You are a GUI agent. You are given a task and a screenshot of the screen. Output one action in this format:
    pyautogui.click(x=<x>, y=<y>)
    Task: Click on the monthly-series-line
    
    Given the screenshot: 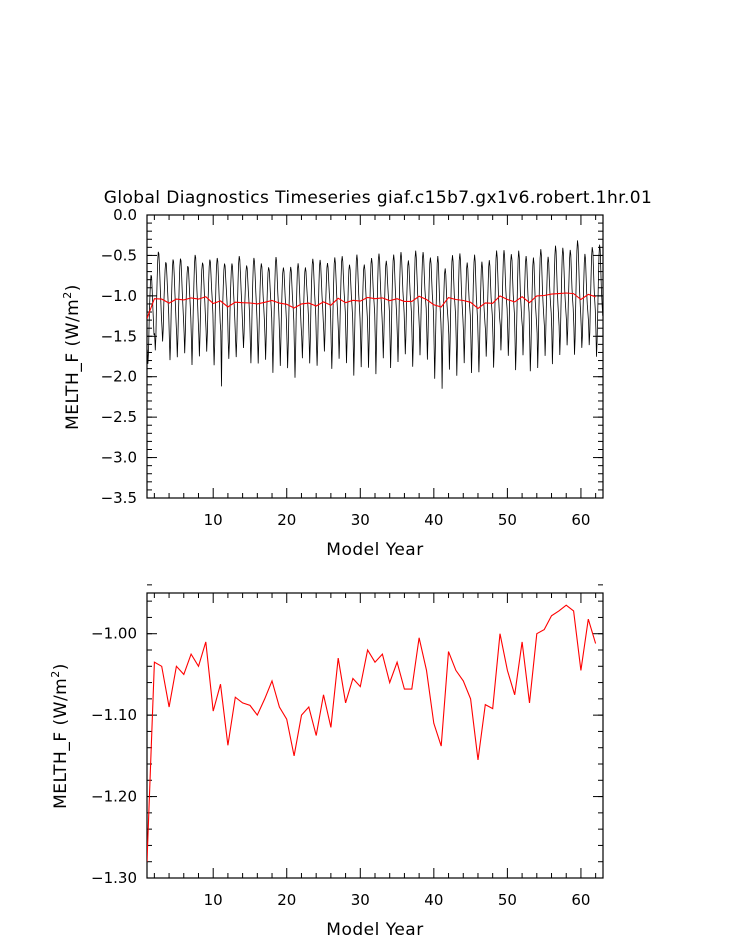 What is the action you would take?
    pyautogui.click(x=375, y=314)
    